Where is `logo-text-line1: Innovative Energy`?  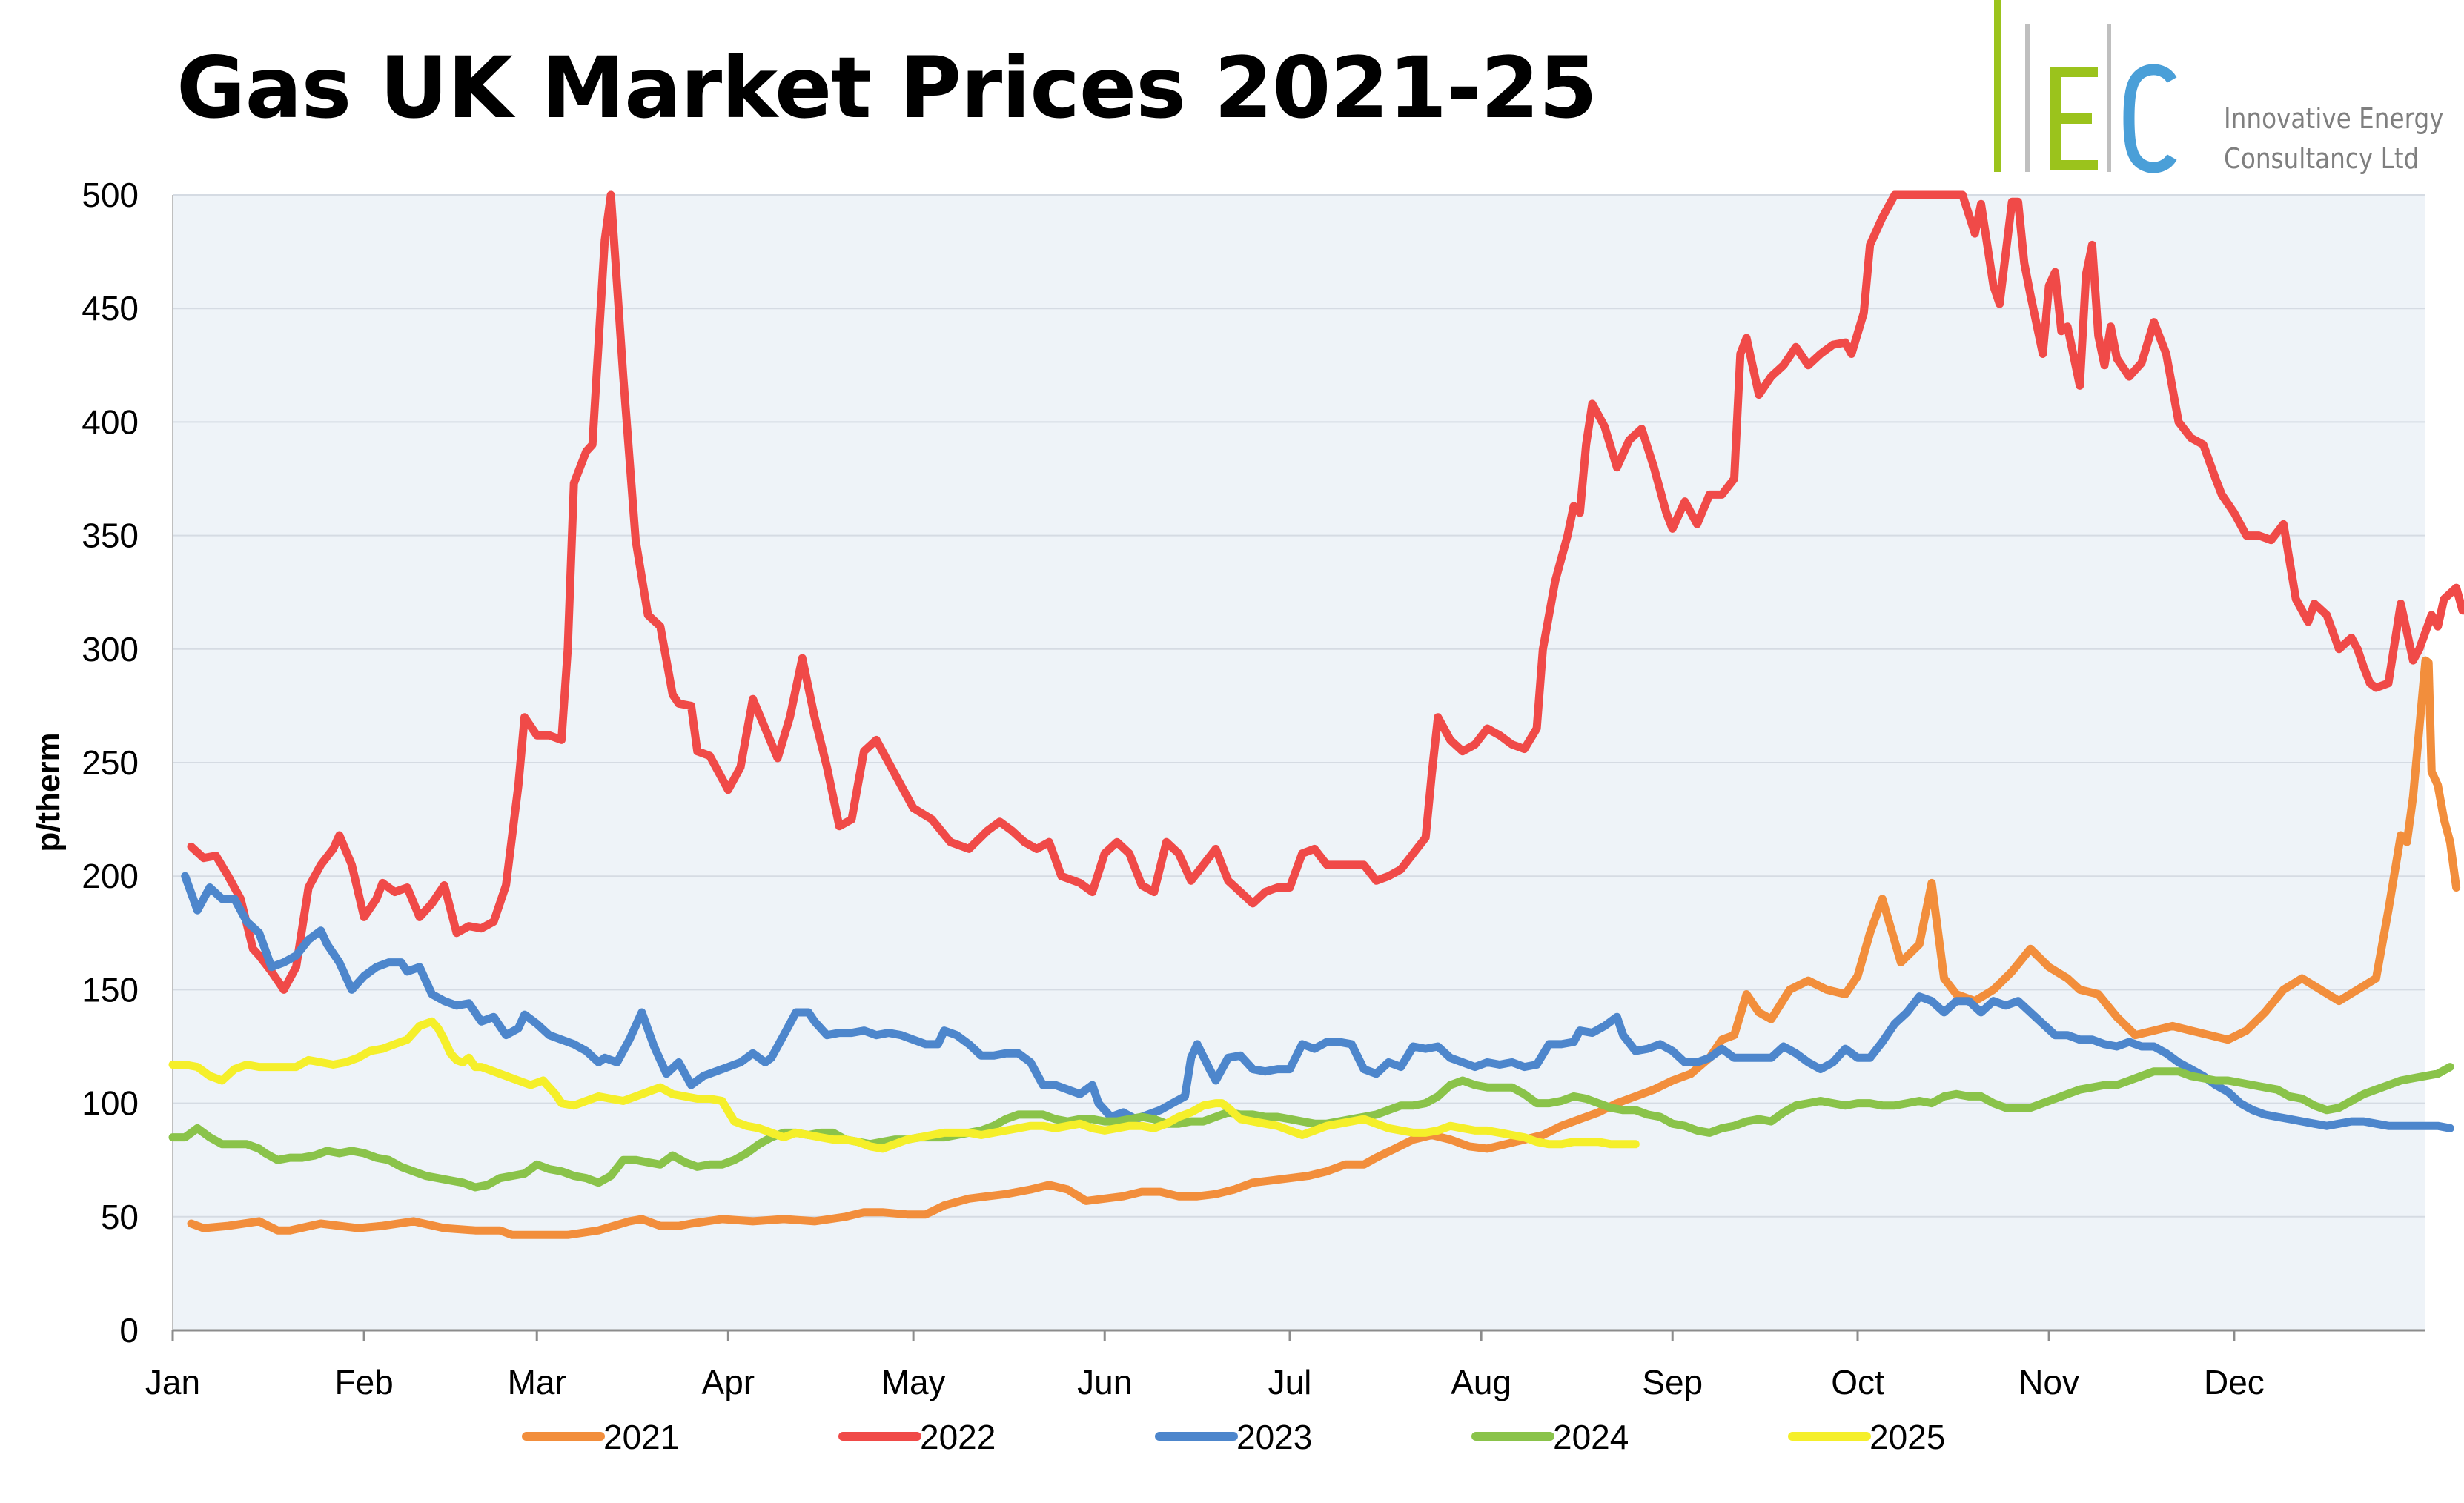 logo-text-line1: Innovative Energy is located at coordinates (2334, 118).